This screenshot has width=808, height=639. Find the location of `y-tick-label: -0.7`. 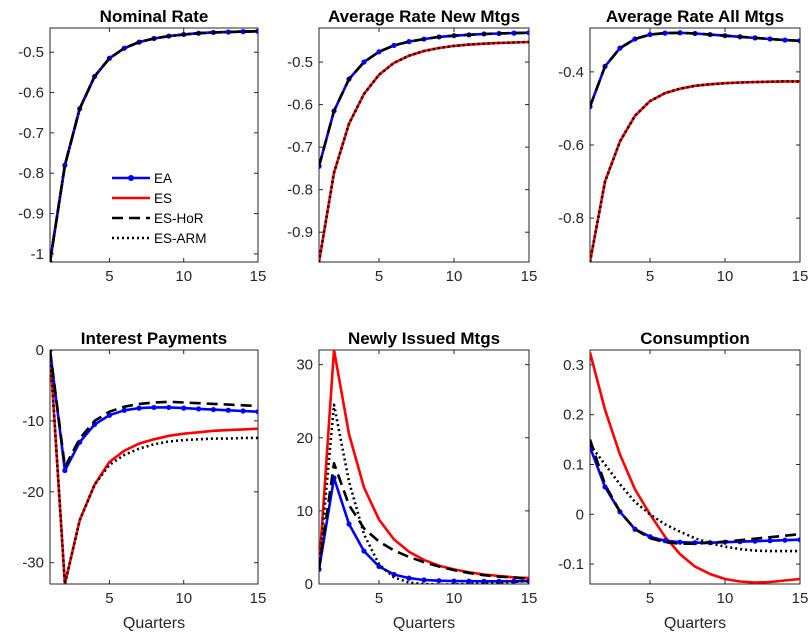

y-tick-label: -0.7 is located at coordinates (31, 133).